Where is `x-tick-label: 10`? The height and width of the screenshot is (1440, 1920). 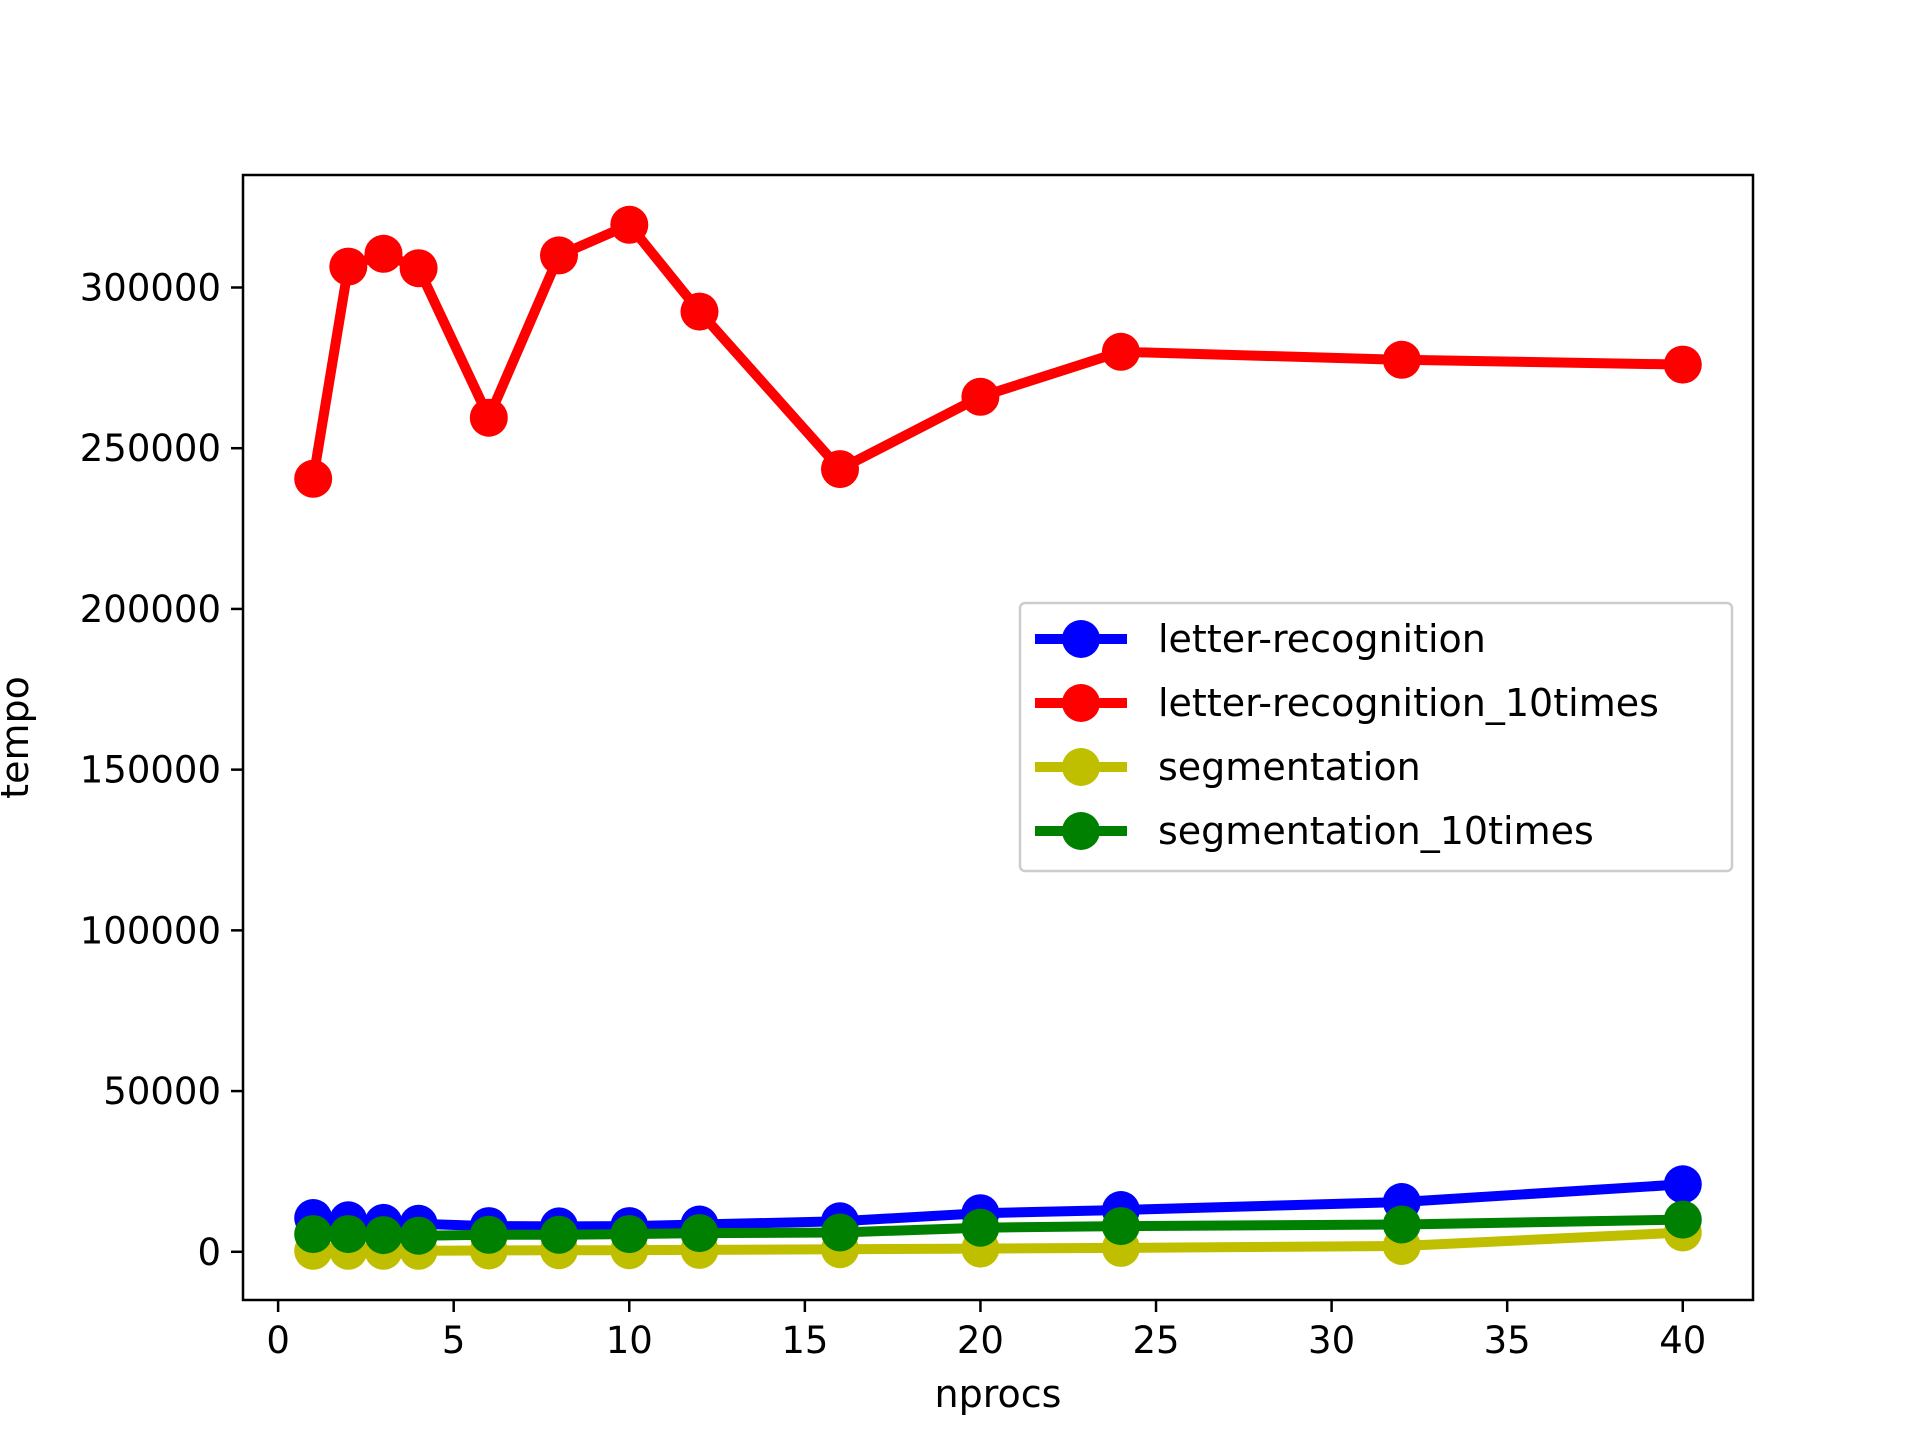
x-tick-label: 10 is located at coordinates (629, 1340).